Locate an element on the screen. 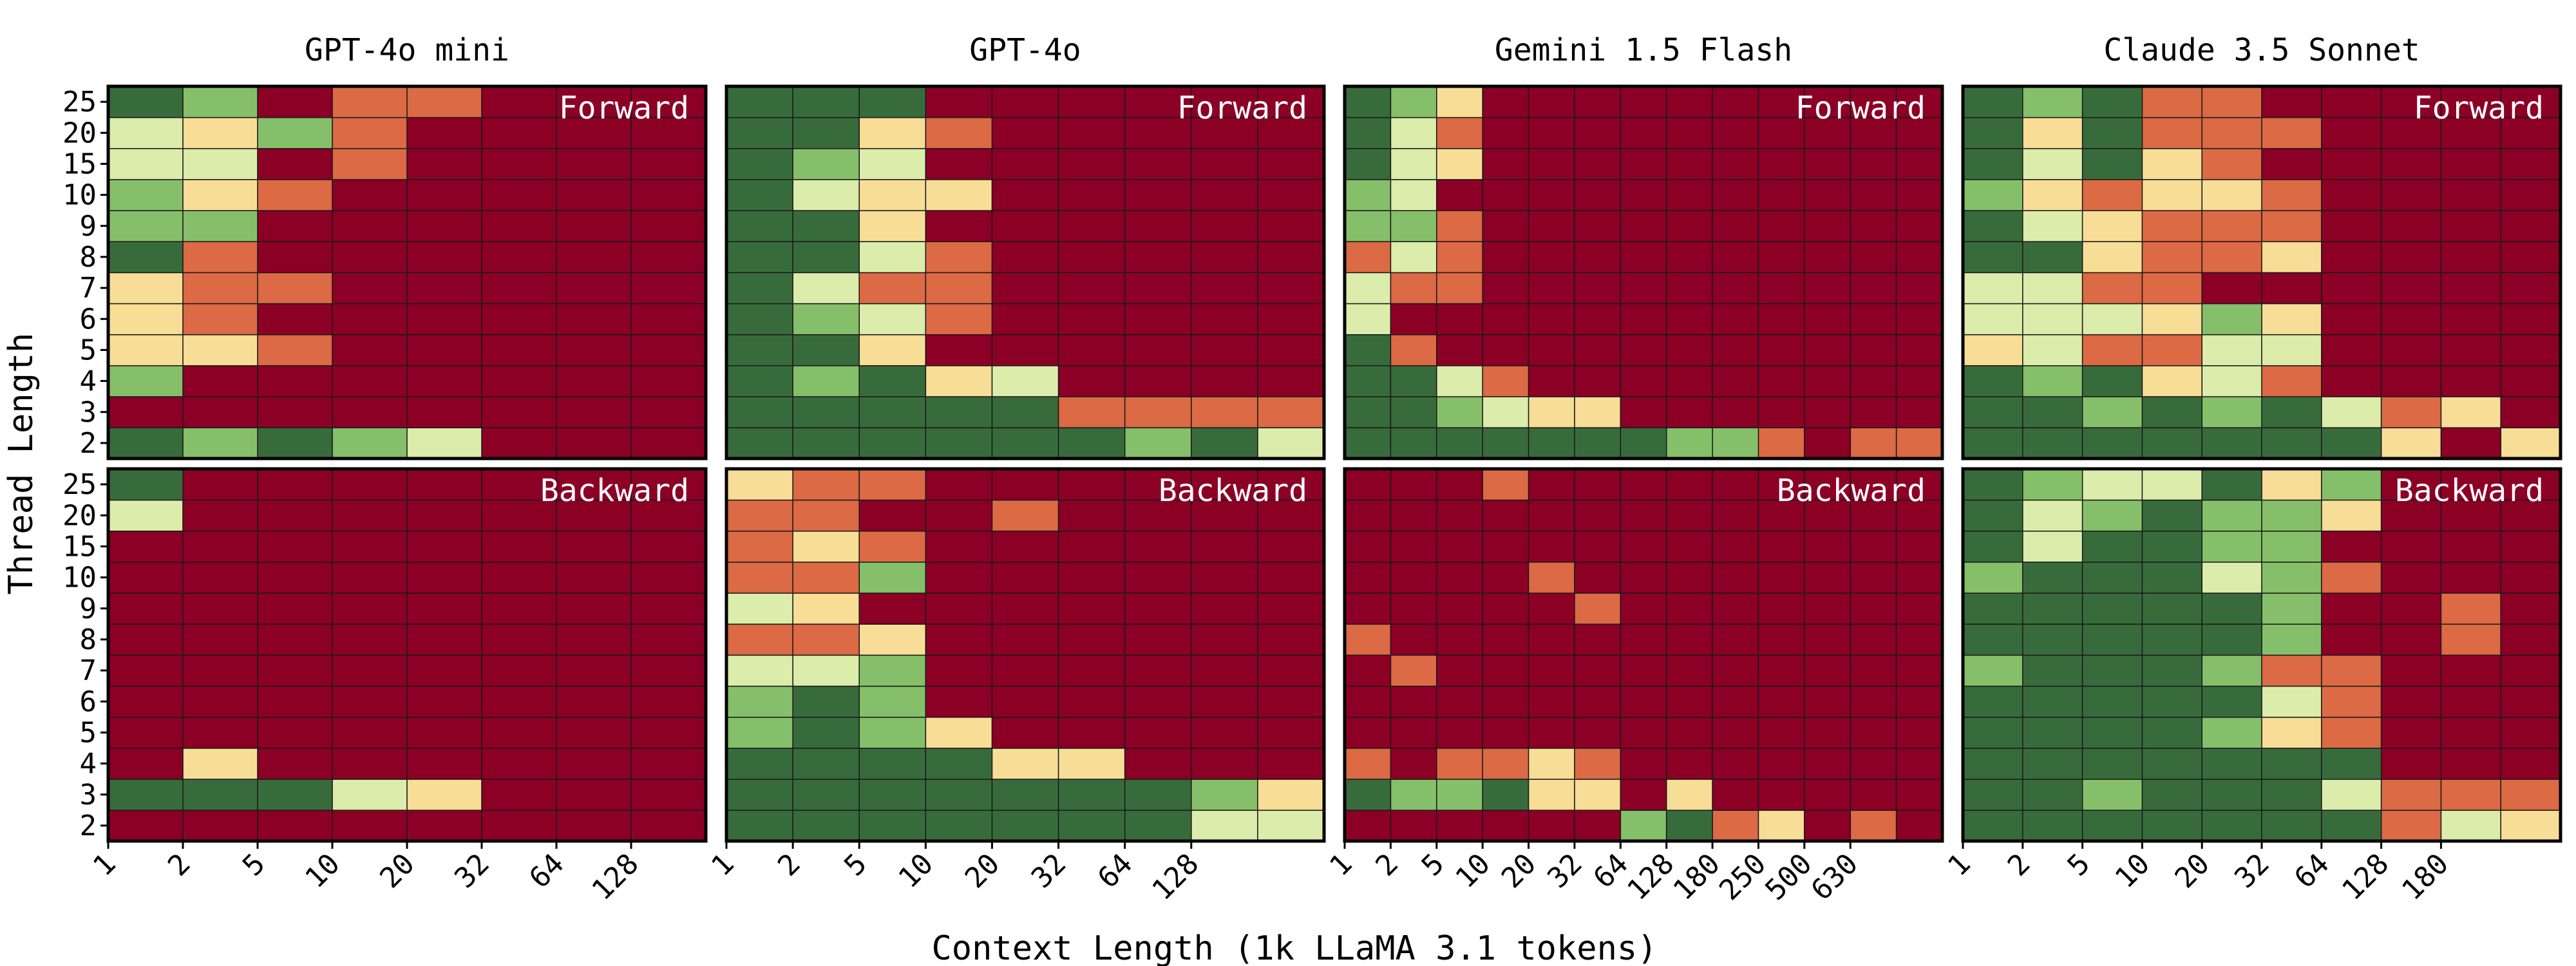 The width and height of the screenshot is (2576, 966). x-tick-label: 128 is located at coordinates (2365, 878).